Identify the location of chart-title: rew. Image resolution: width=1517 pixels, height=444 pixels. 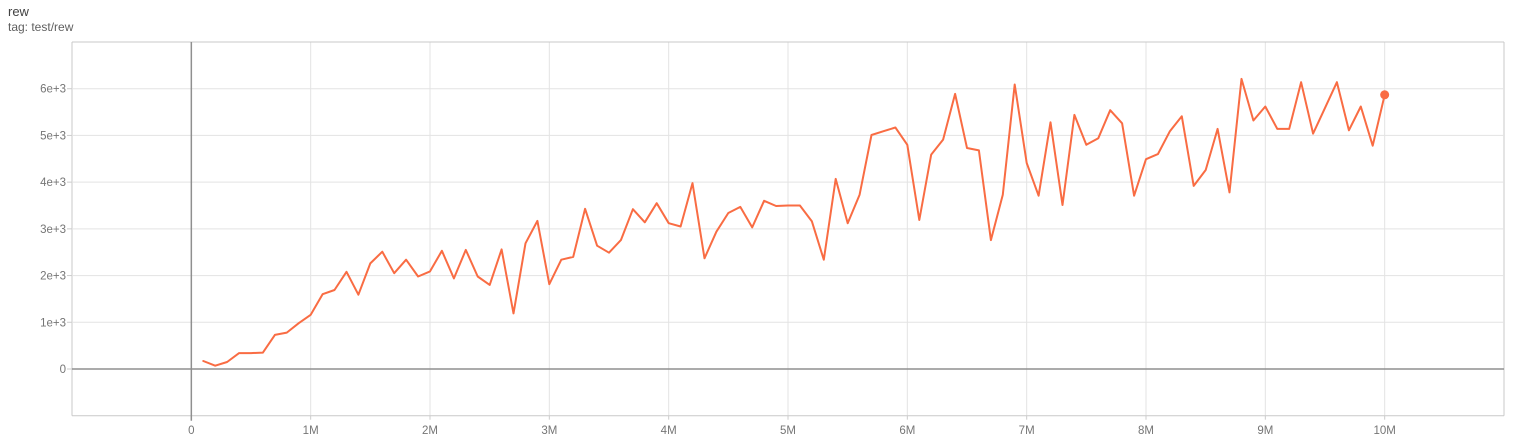
(18, 11).